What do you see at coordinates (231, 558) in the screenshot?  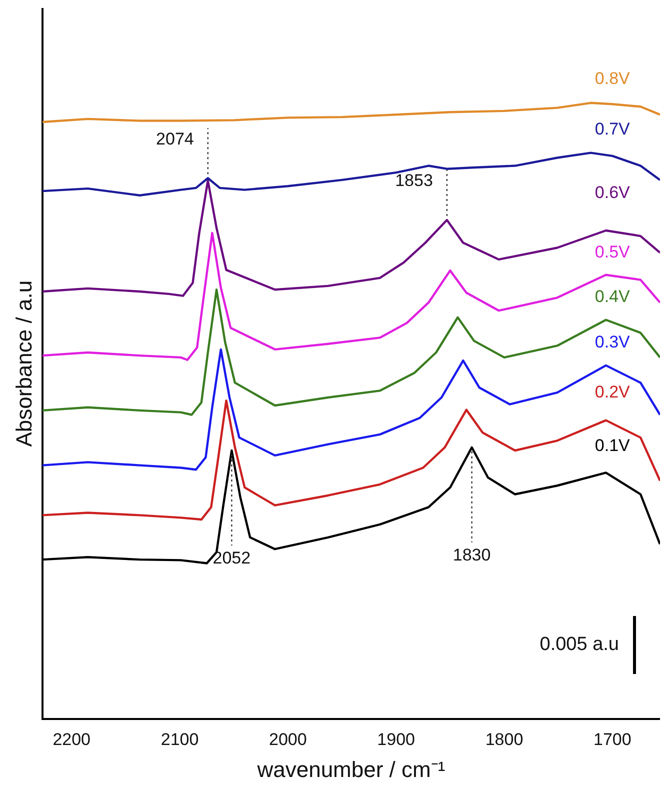 I see `annotation: 2052` at bounding box center [231, 558].